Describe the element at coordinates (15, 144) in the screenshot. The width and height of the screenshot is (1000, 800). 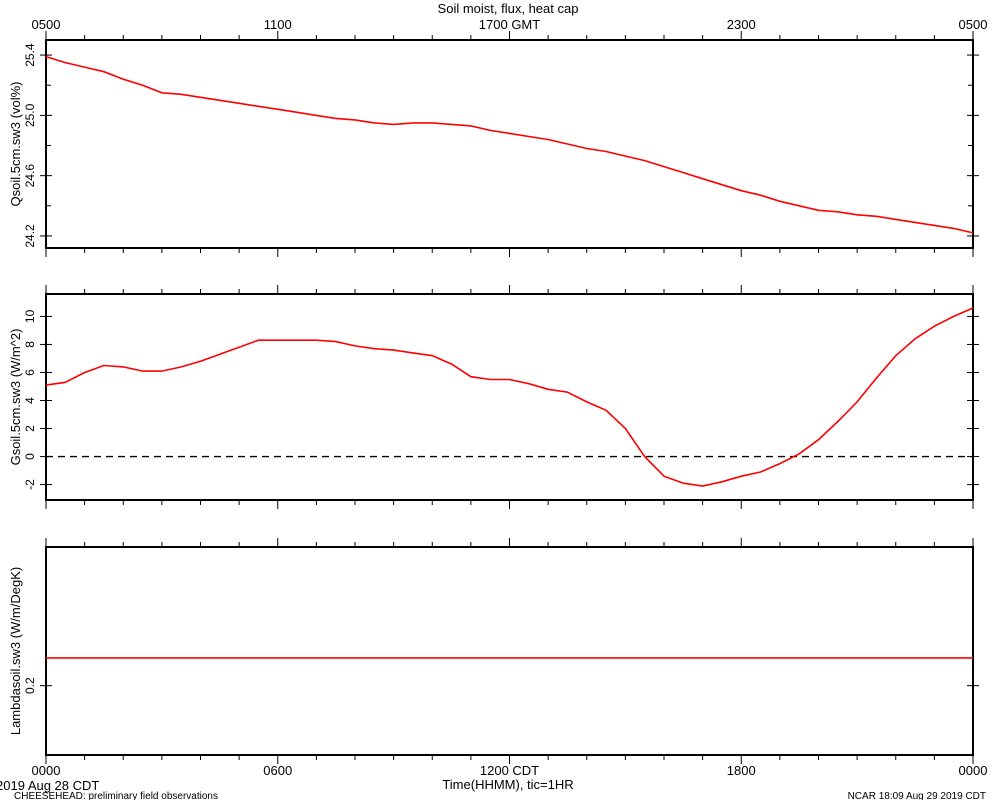
I see `y-axis-label: Qsoil.5cm.sw3 (vol%)` at that location.